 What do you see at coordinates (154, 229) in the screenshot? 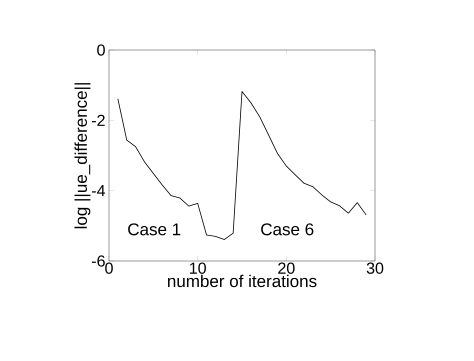
I see `annotation: Case 1` at bounding box center [154, 229].